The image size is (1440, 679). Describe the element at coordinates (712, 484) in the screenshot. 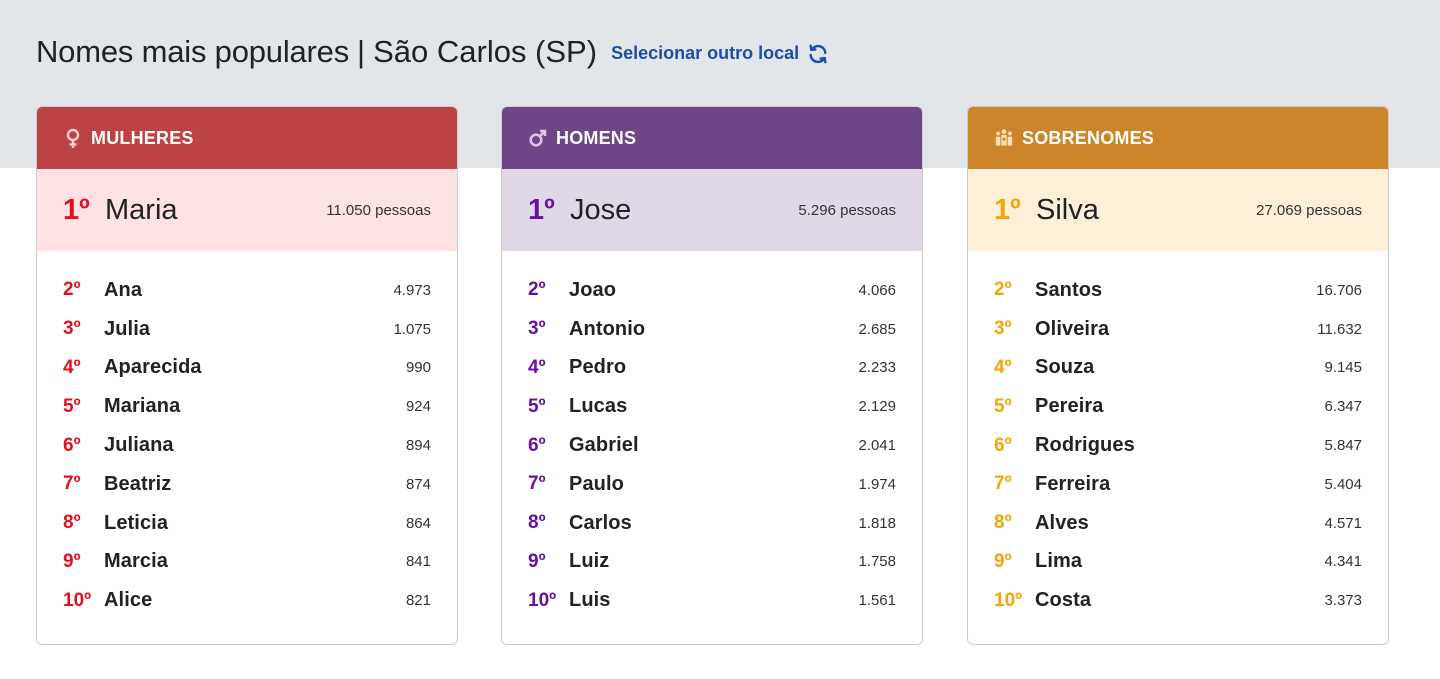

I see `list-item: 7º Paulo 1.974` at that location.